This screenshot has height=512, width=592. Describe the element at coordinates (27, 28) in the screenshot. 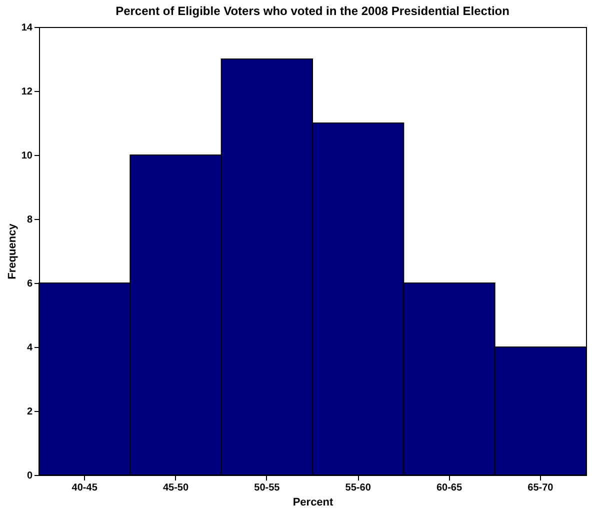

I see `y-tick-label: 14` at that location.